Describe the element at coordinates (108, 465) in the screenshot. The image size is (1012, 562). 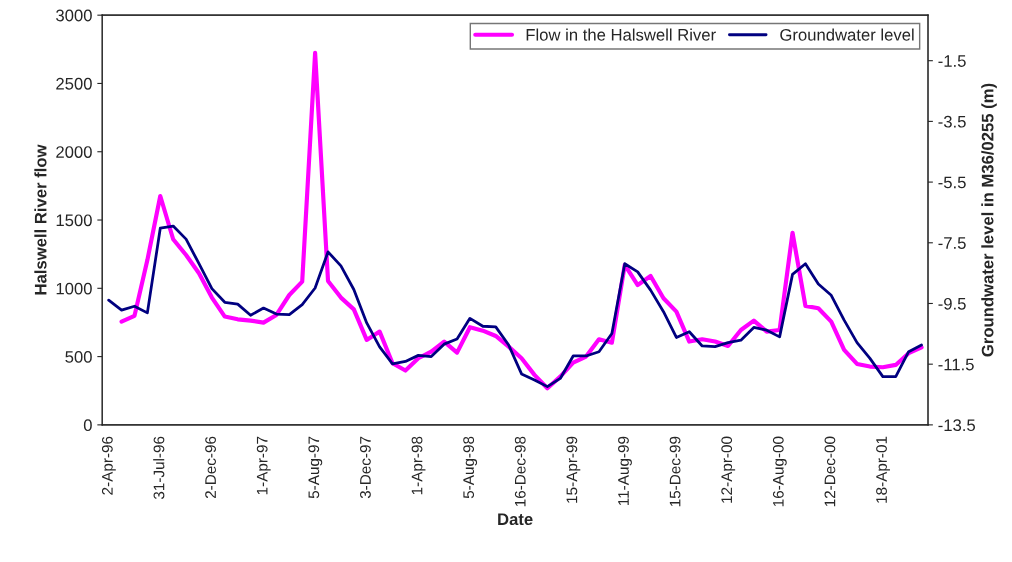
I see `x-tick-label: 2-Apr-96` at that location.